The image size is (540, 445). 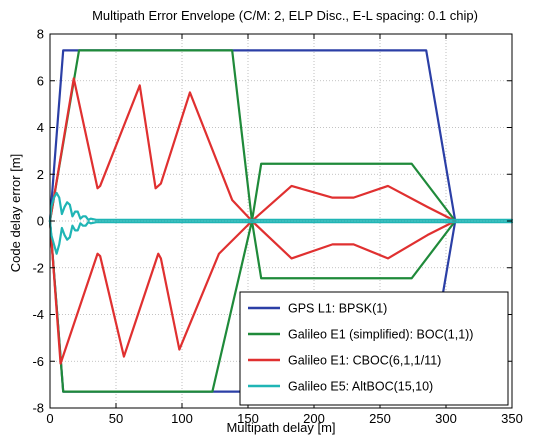 I want to click on y-tick-label: -4, so click(x=38, y=314).